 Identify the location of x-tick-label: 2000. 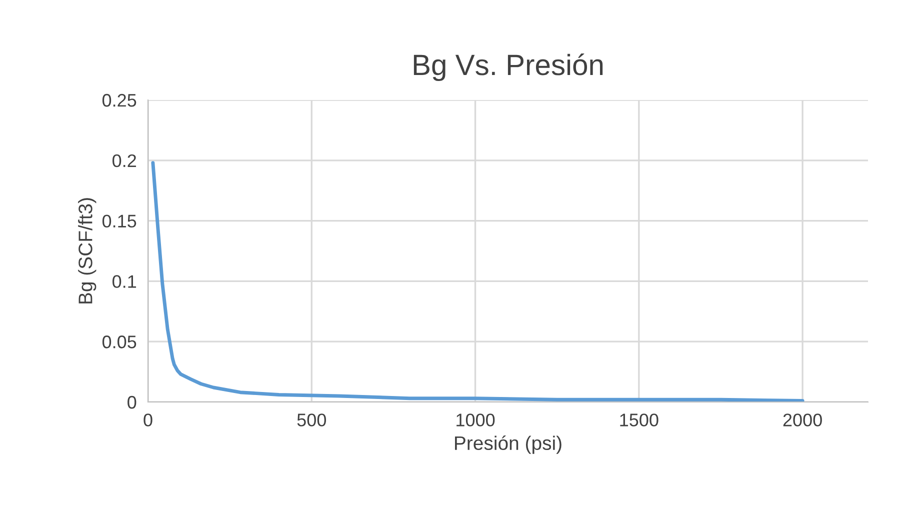
(802, 420).